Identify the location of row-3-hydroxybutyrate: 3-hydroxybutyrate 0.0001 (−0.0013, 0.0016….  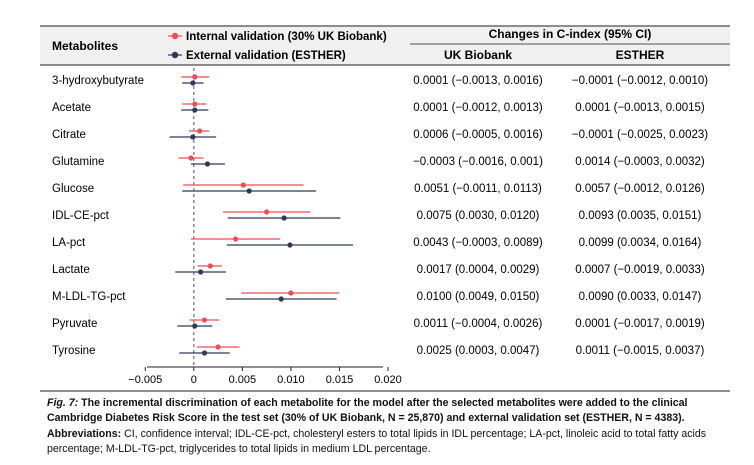
(380, 80).